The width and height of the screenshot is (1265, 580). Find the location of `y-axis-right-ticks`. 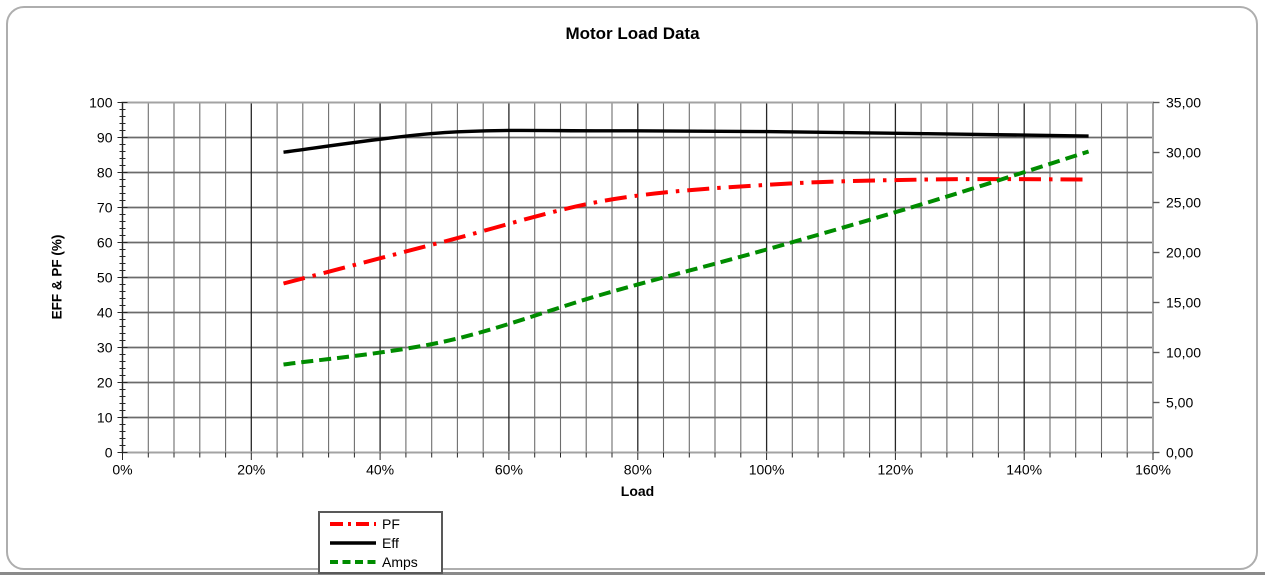

y-axis-right-ticks is located at coordinates (1156, 277).